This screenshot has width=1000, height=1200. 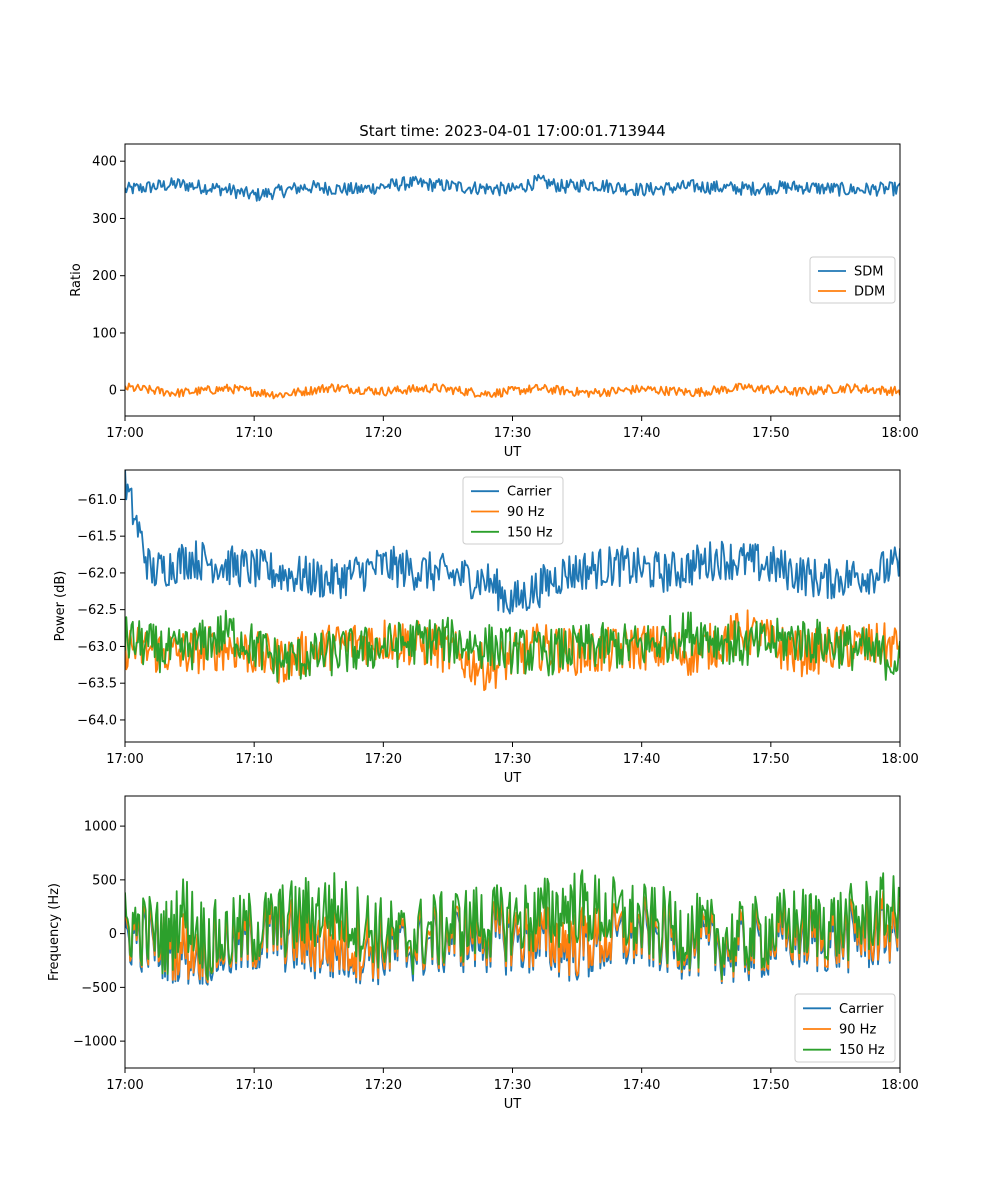 I want to click on legend-label: DDM, so click(x=869, y=292).